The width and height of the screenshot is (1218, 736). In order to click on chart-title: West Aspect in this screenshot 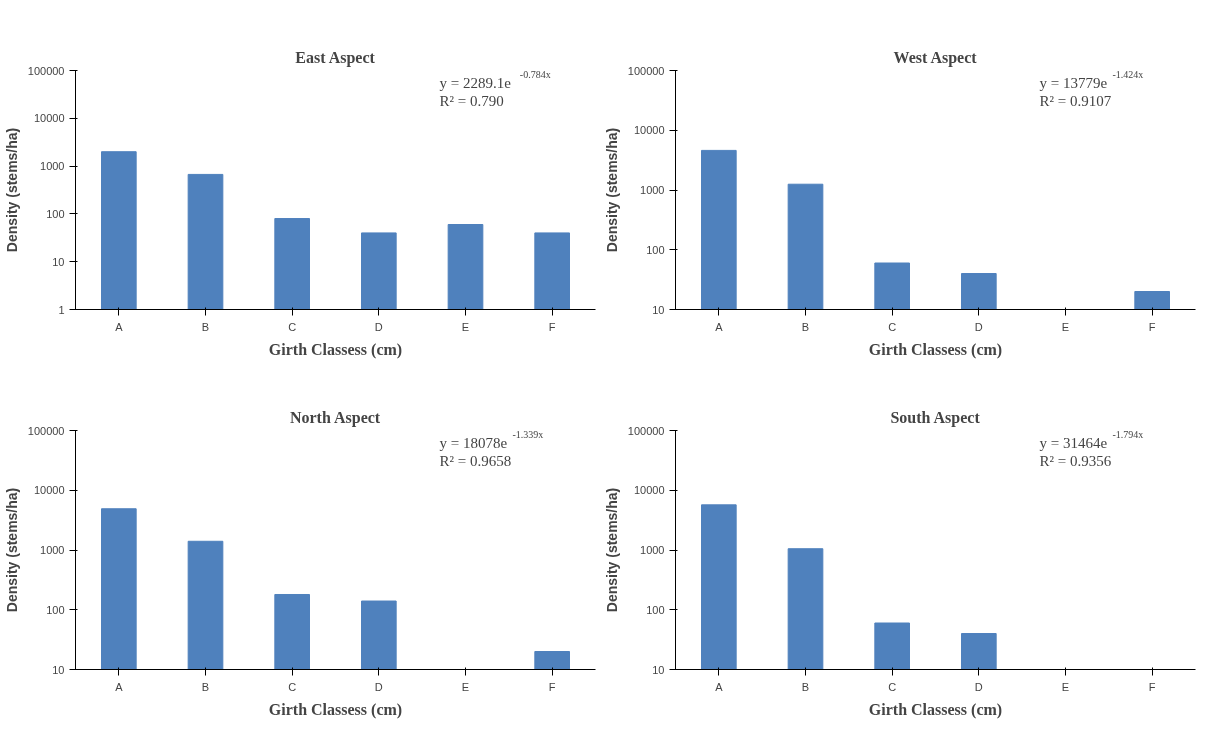, I will do `click(935, 57)`.